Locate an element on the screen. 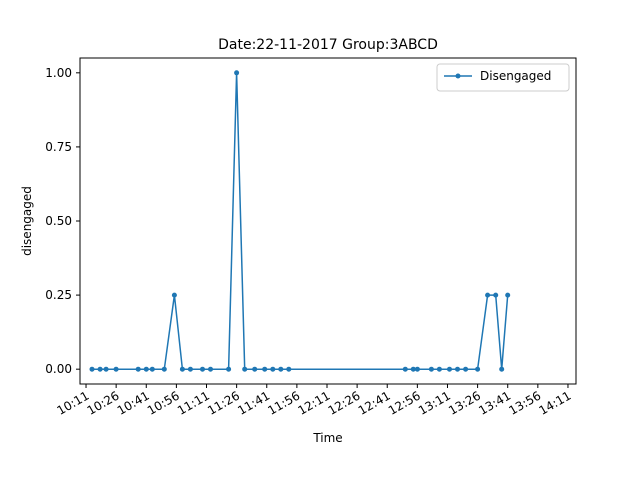 This screenshot has height=480, width=640. legend-marker is located at coordinates (458, 76).